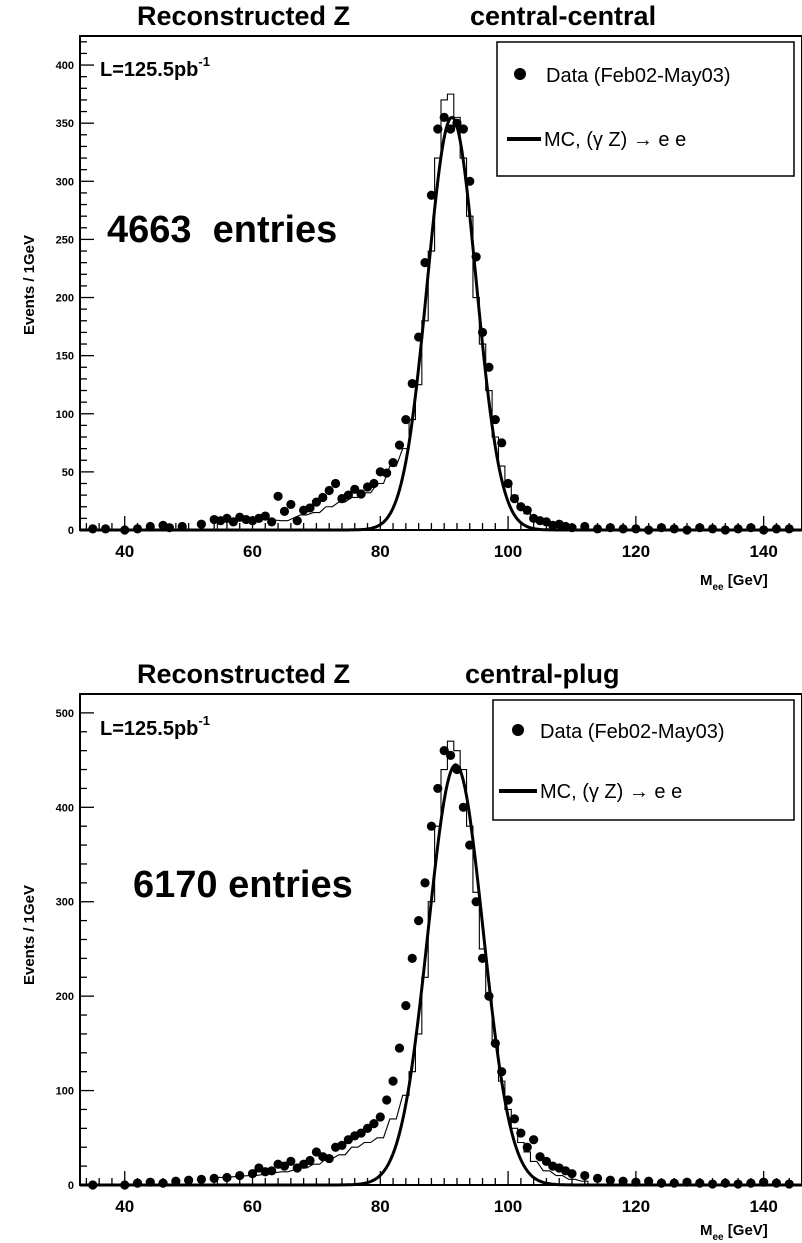  Describe the element at coordinates (149, 70) in the screenshot. I see `luminosity-value: L=125.5pb` at that location.